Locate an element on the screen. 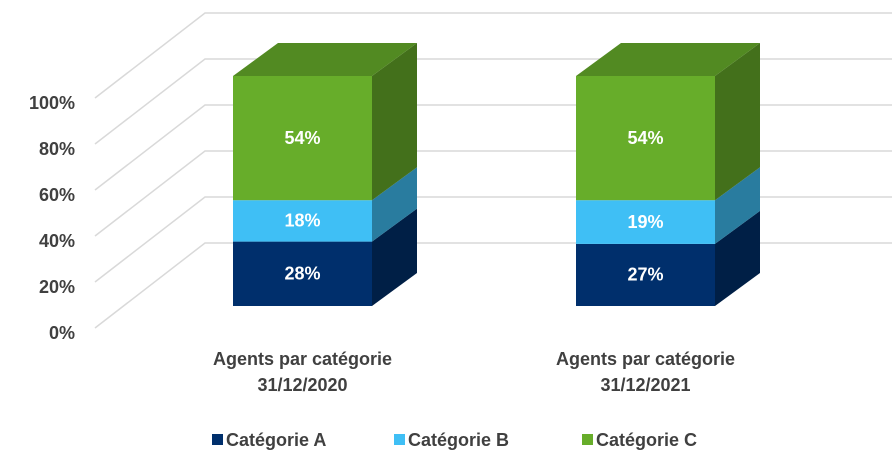 The width and height of the screenshot is (892, 457). data-label: 18% is located at coordinates (302, 221).